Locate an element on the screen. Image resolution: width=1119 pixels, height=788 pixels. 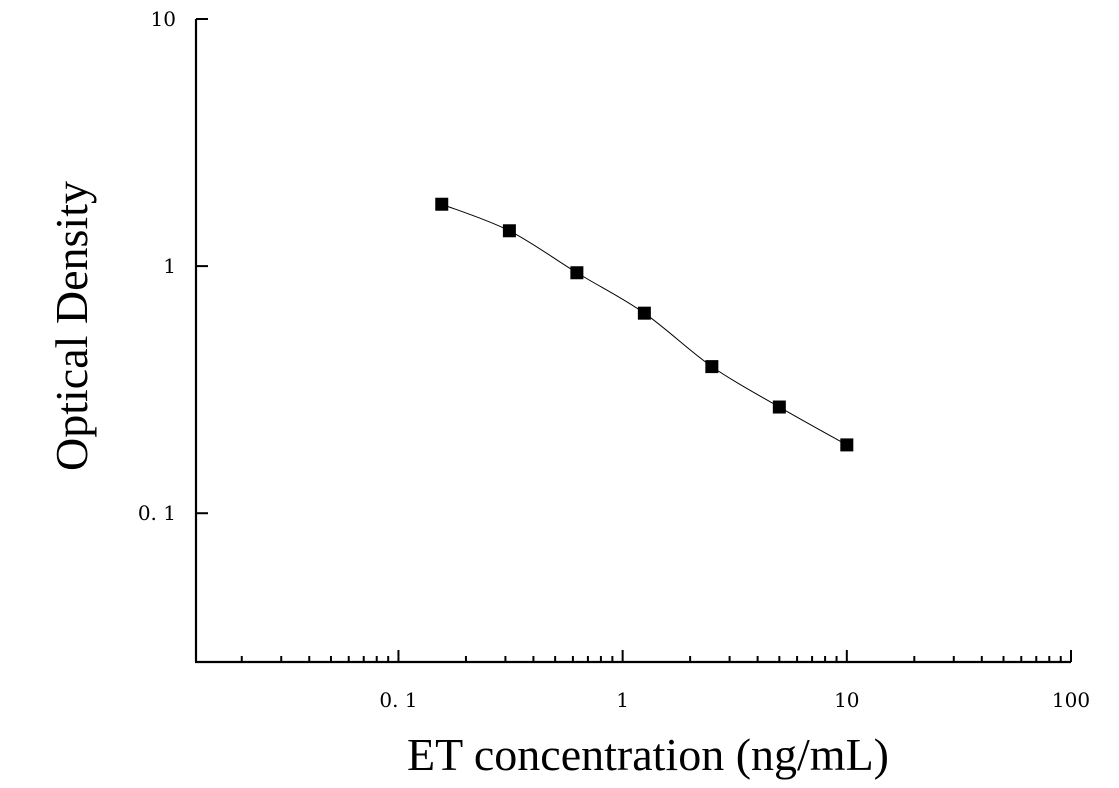
y-tick-label: 1 is located at coordinates (169, 266).